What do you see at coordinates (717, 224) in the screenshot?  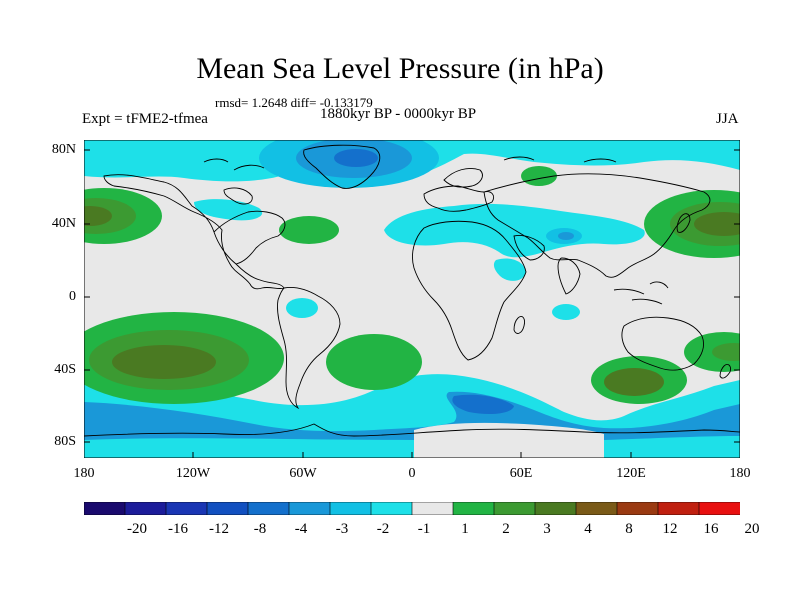 I see `n-pacific-high-east-core` at bounding box center [717, 224].